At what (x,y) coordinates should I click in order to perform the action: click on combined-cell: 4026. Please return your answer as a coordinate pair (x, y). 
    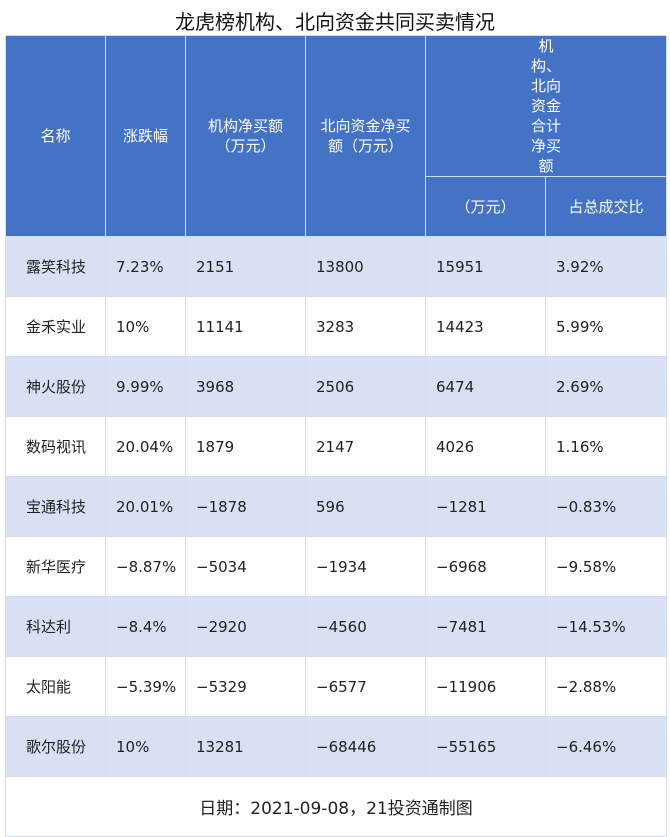
    Looking at the image, I should click on (485, 446).